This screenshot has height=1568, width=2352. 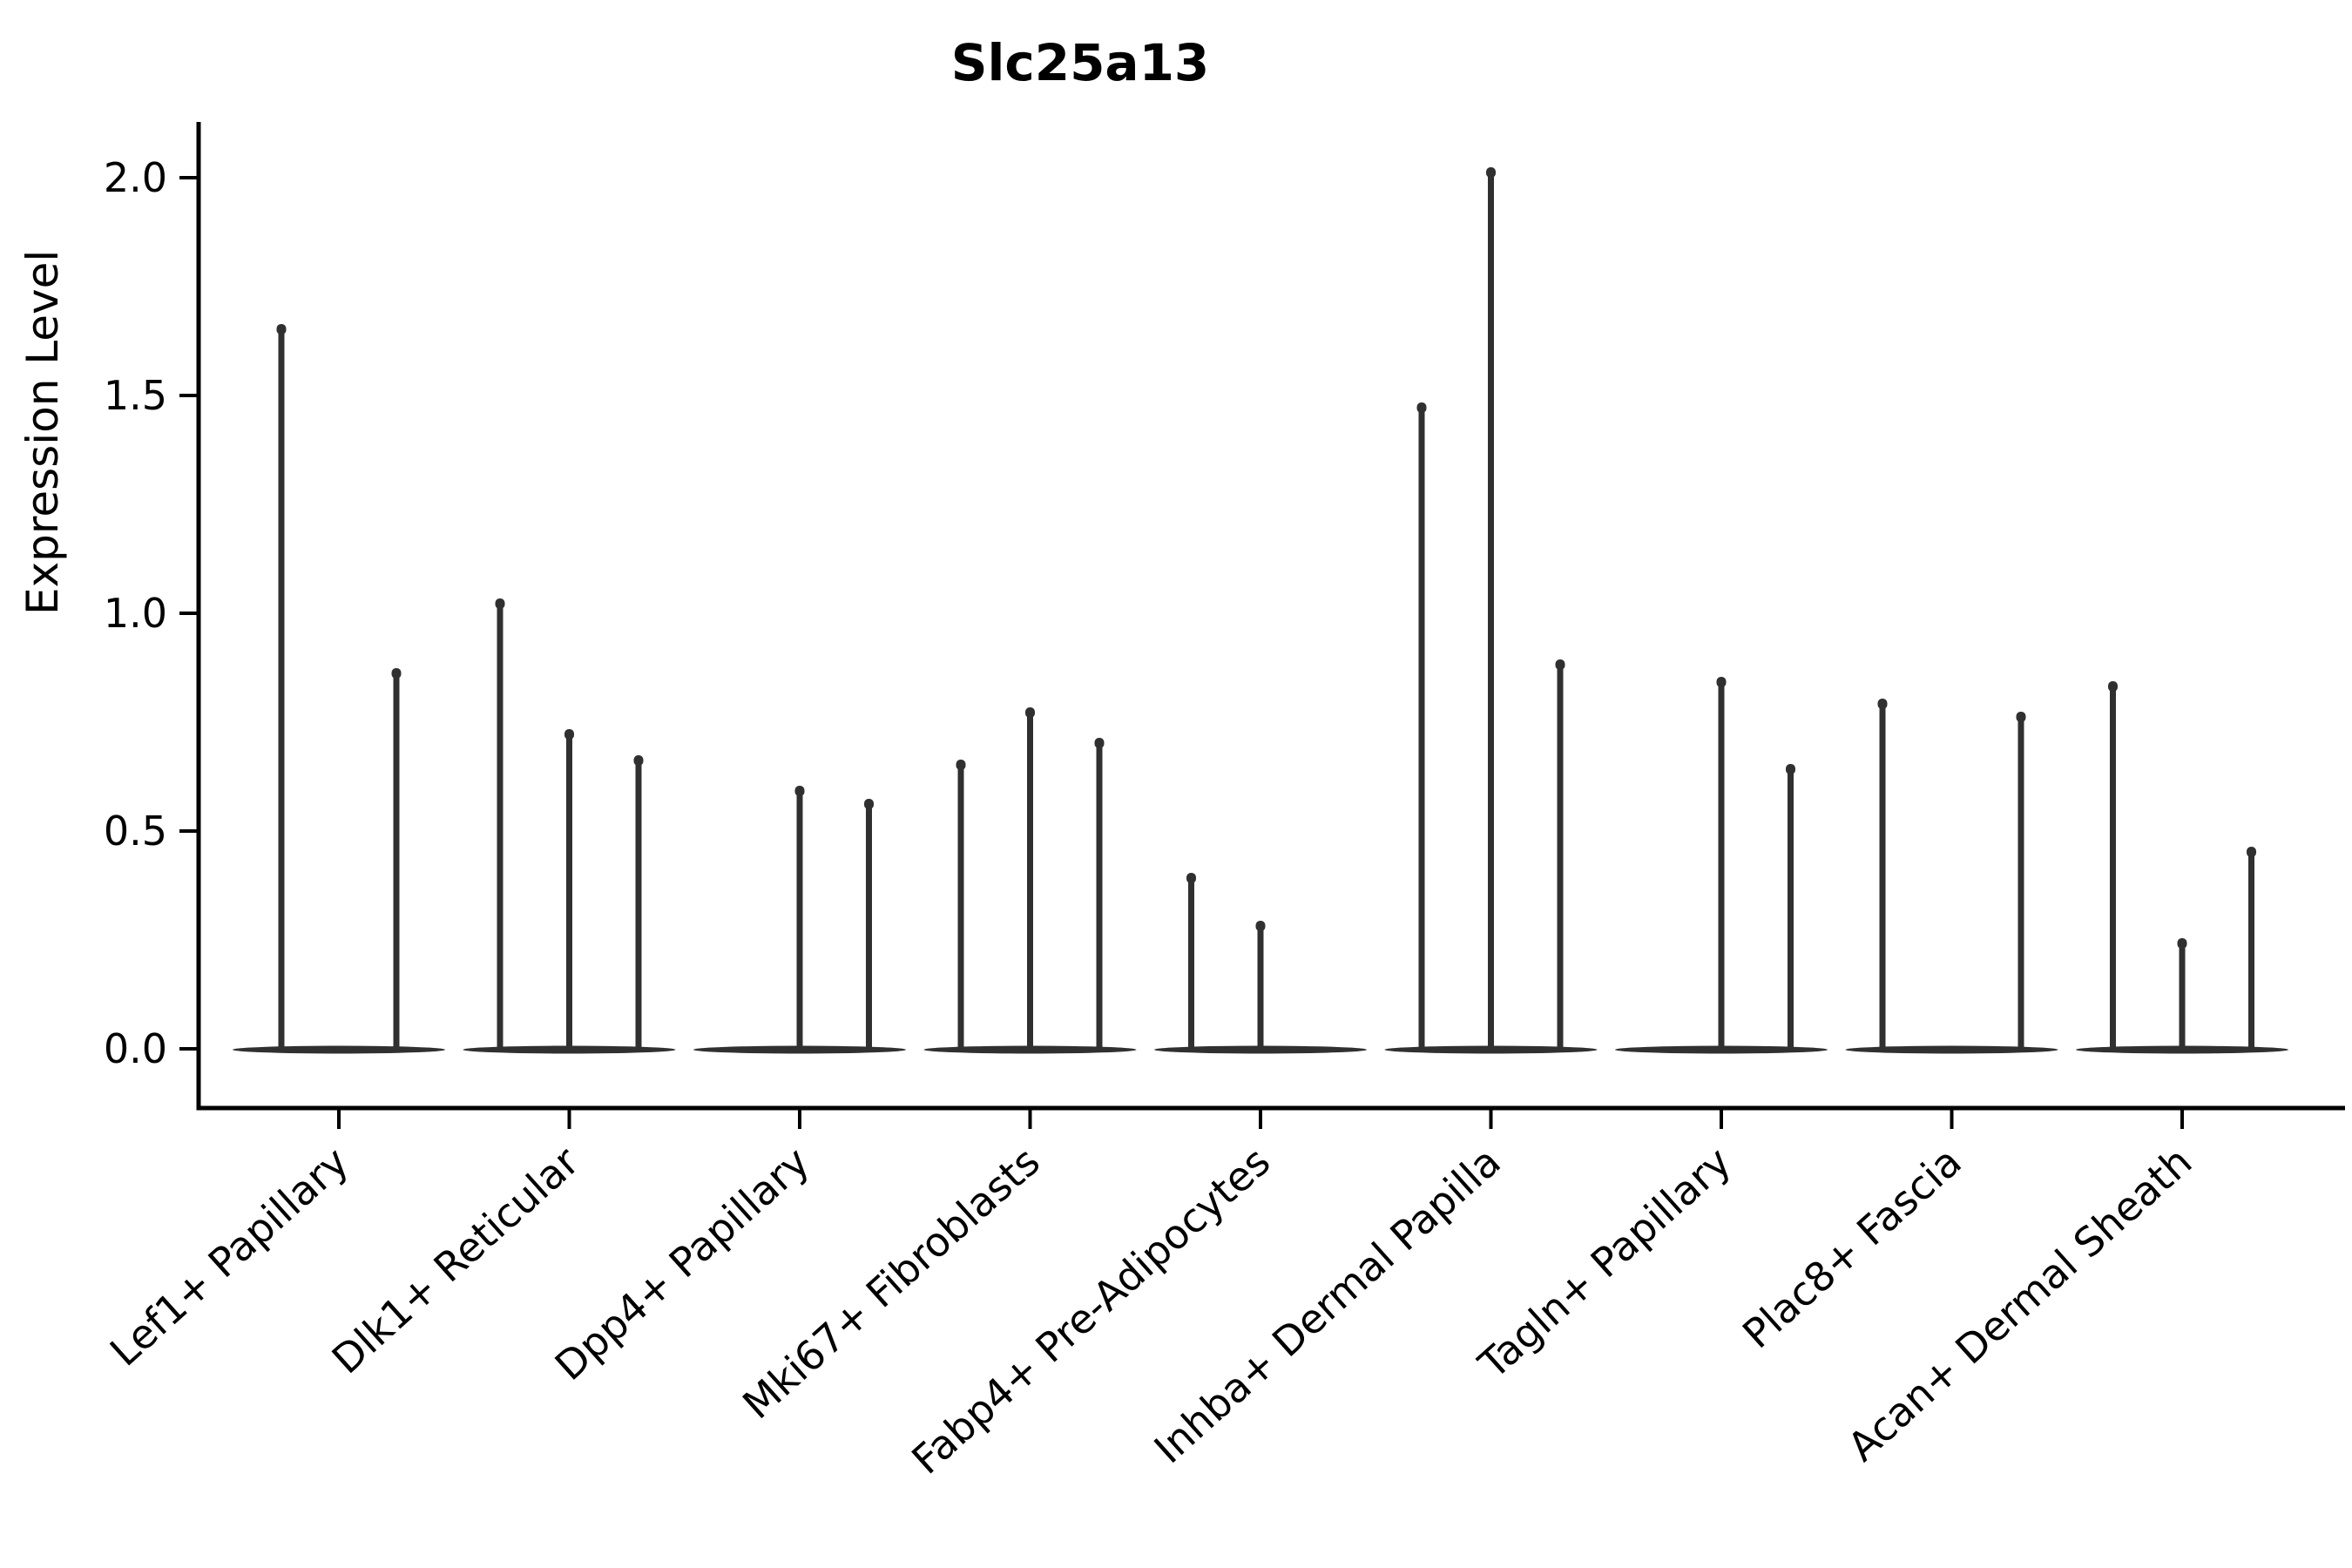 What do you see at coordinates (135, 395) in the screenshot?
I see `y-tick-label: 1.5` at bounding box center [135, 395].